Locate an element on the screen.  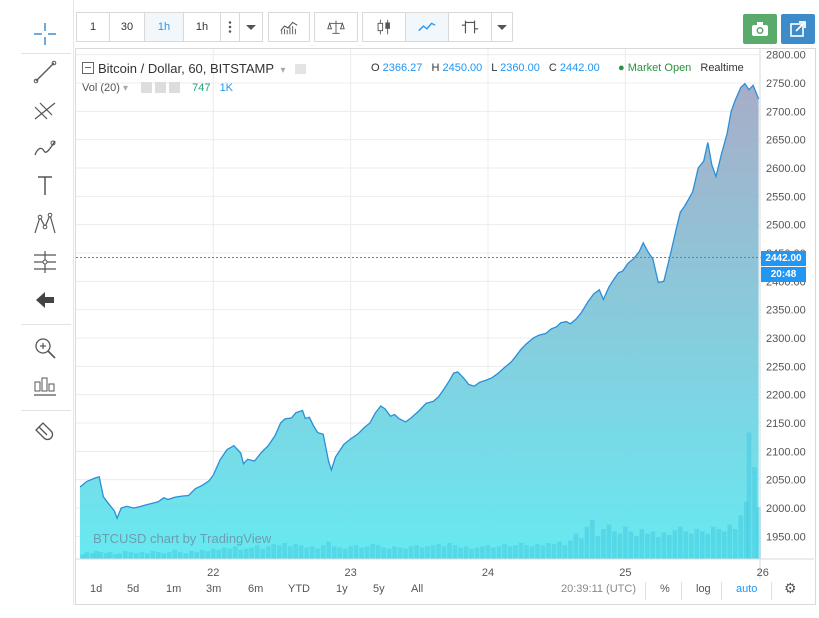
trend-line-icon is located at coordinates (45, 72).